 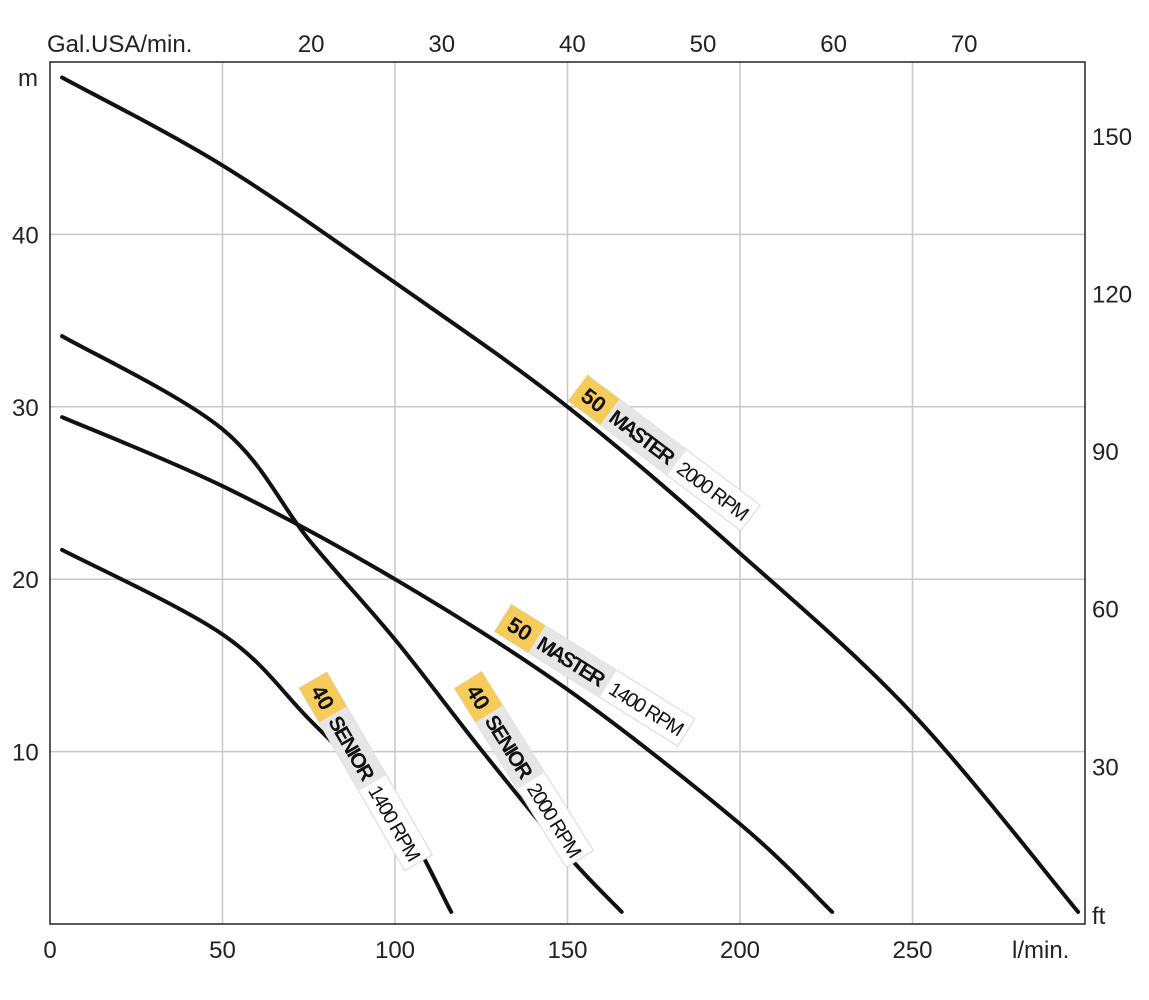 What do you see at coordinates (740, 950) in the screenshot?
I see `x-tick-label: 200` at bounding box center [740, 950].